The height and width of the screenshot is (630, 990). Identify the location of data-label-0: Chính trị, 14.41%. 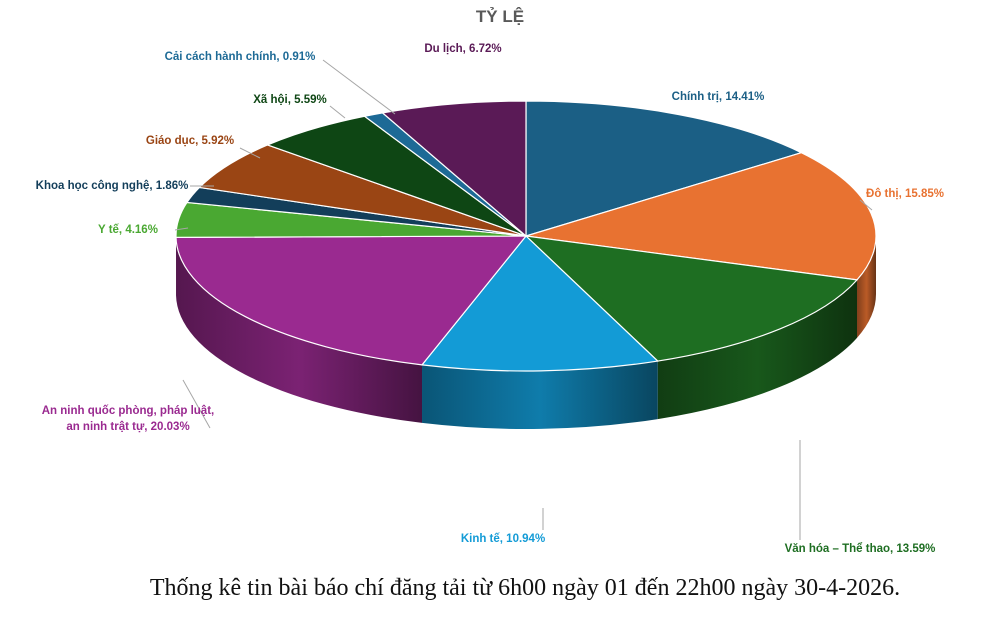
(718, 97).